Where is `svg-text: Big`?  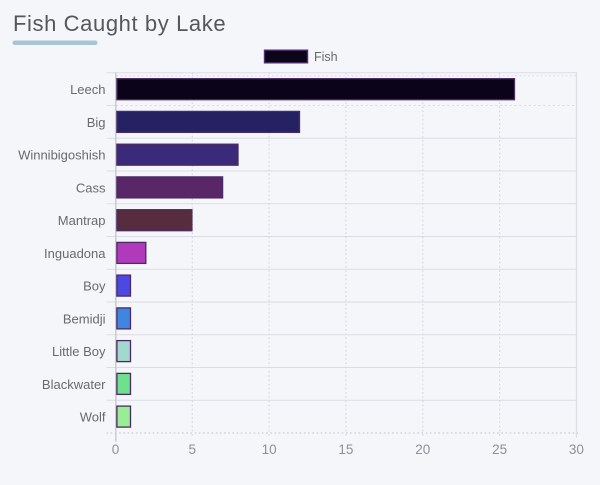 svg-text: Big is located at coordinates (96, 122).